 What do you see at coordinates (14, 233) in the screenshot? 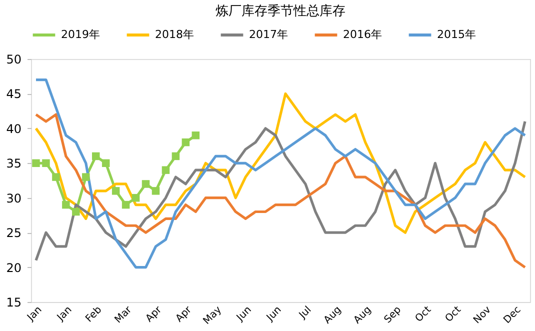
I see `y-tick-label: 25` at bounding box center [14, 233].